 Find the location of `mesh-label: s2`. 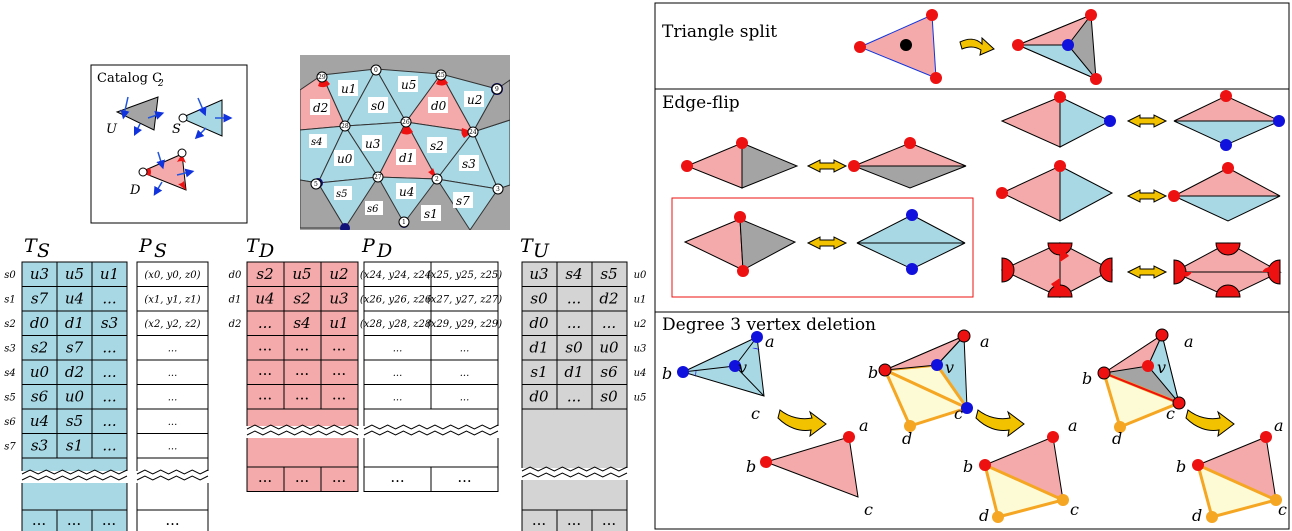

mesh-label: s2 is located at coordinates (437, 146).